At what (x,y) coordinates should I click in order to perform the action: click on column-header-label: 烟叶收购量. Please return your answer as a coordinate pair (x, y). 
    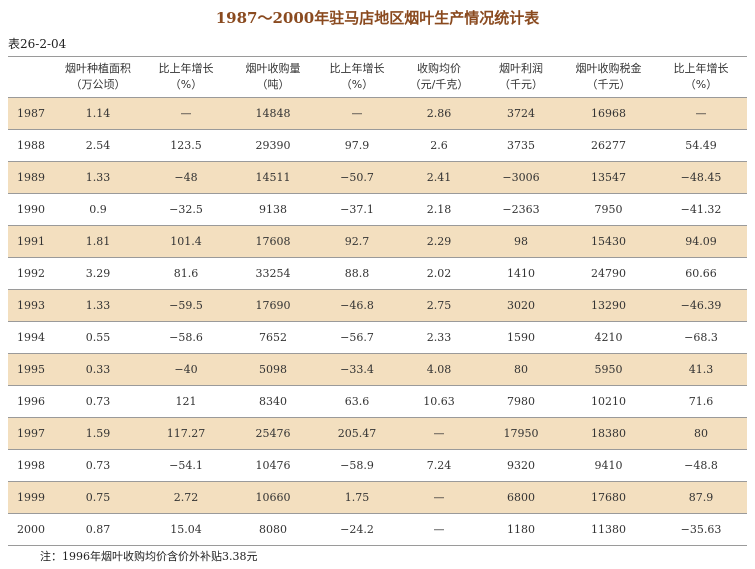
    Looking at the image, I should click on (273, 68).